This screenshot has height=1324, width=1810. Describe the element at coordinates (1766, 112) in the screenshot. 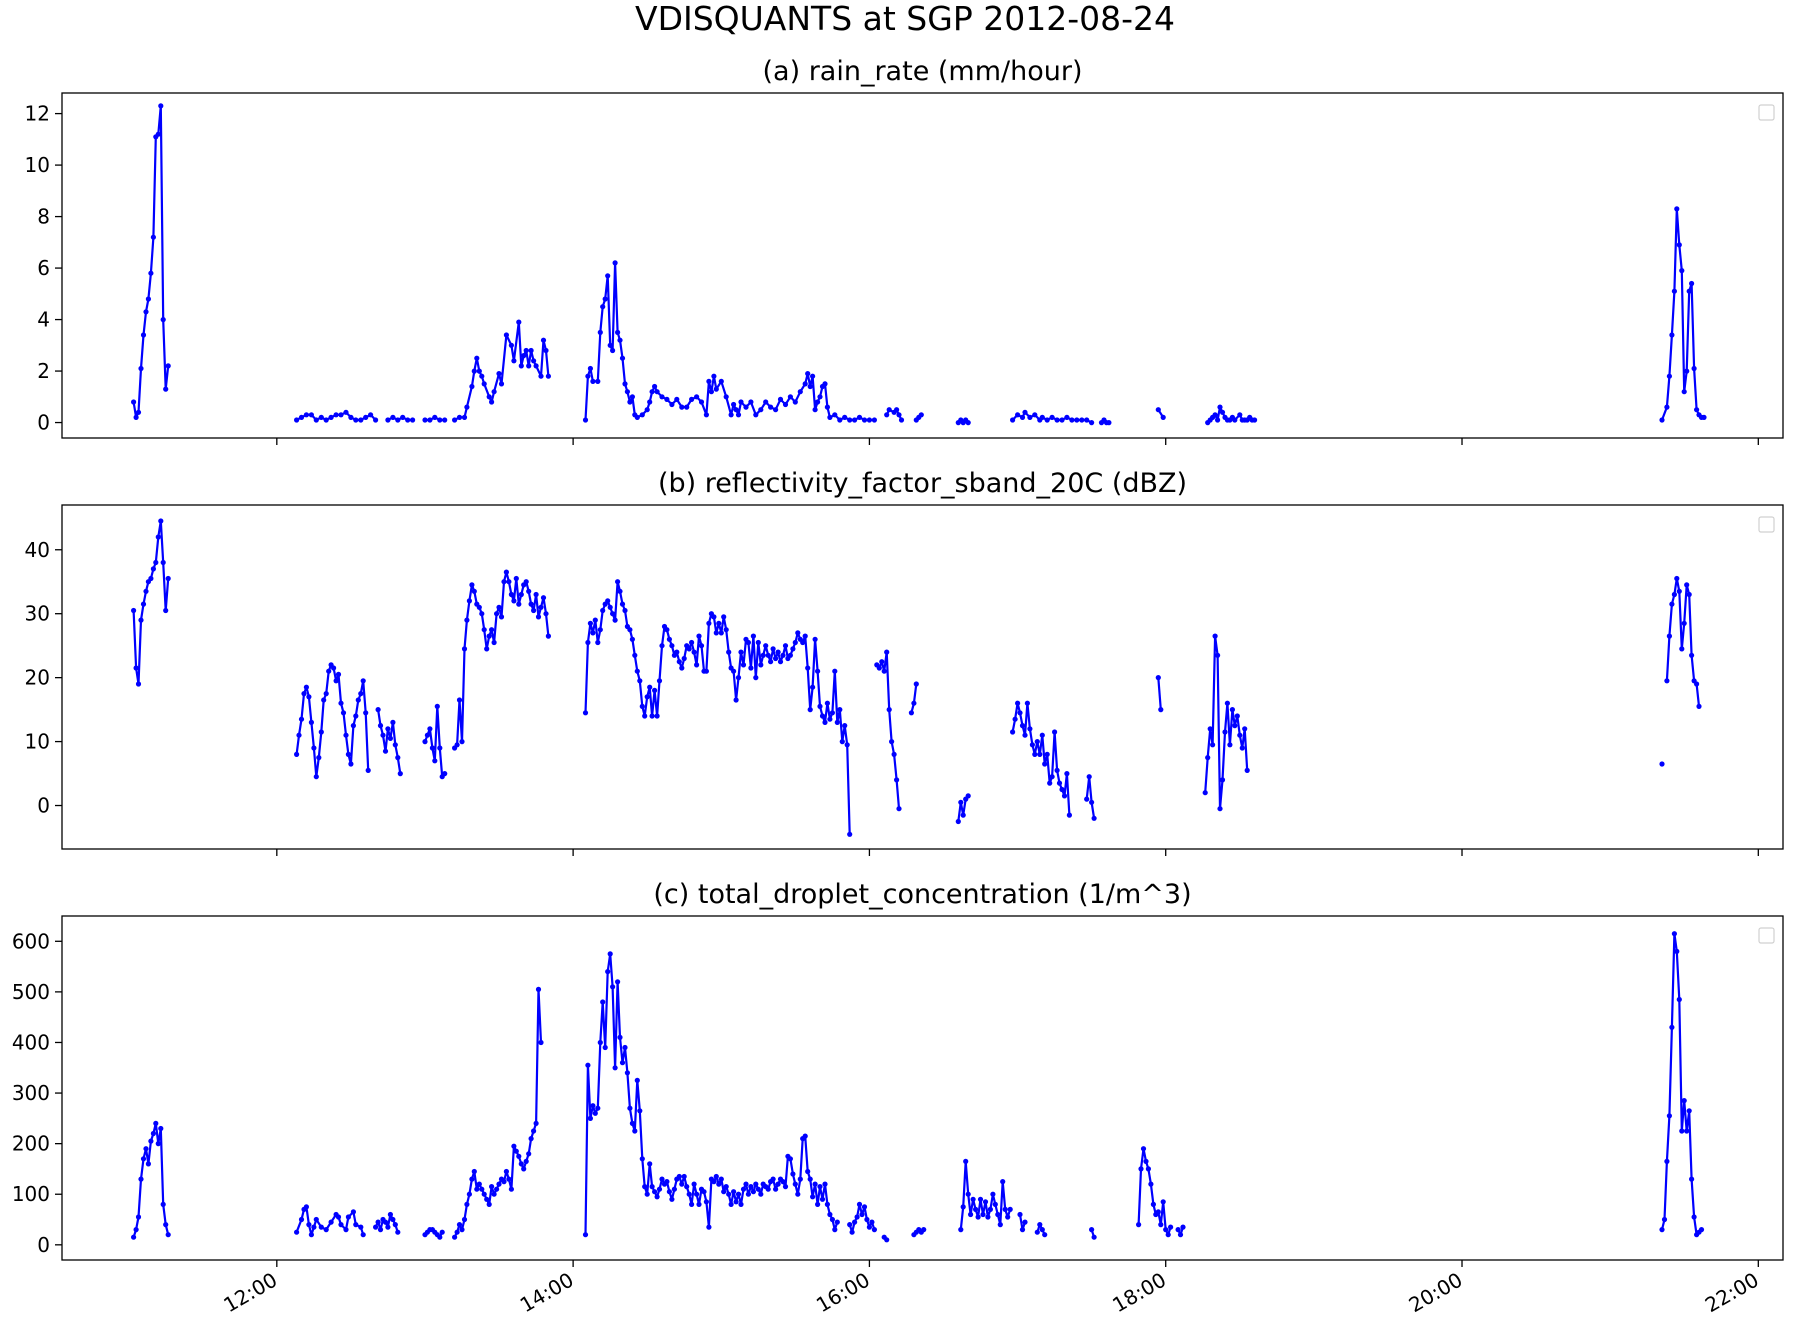

I see `legend-box` at that location.